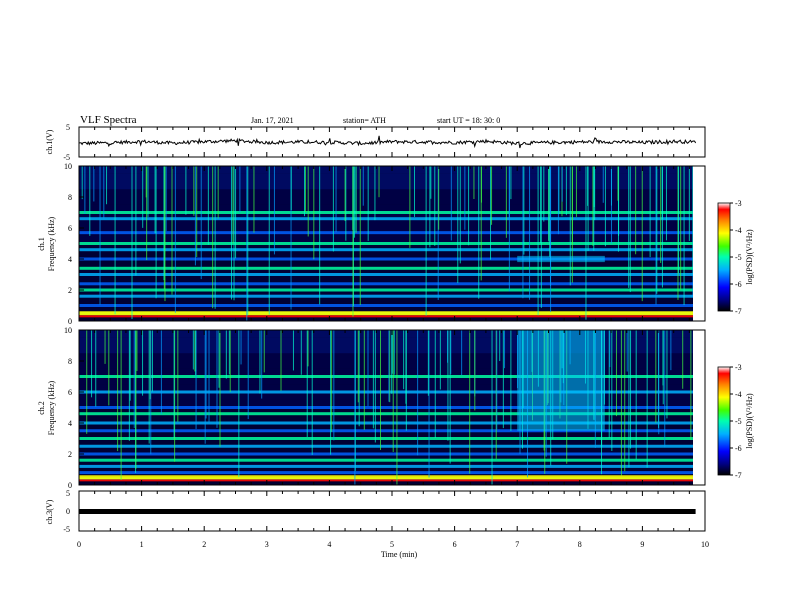  What do you see at coordinates (70, 197) in the screenshot?
I see `spec1-ytick-label: 8` at bounding box center [70, 197].